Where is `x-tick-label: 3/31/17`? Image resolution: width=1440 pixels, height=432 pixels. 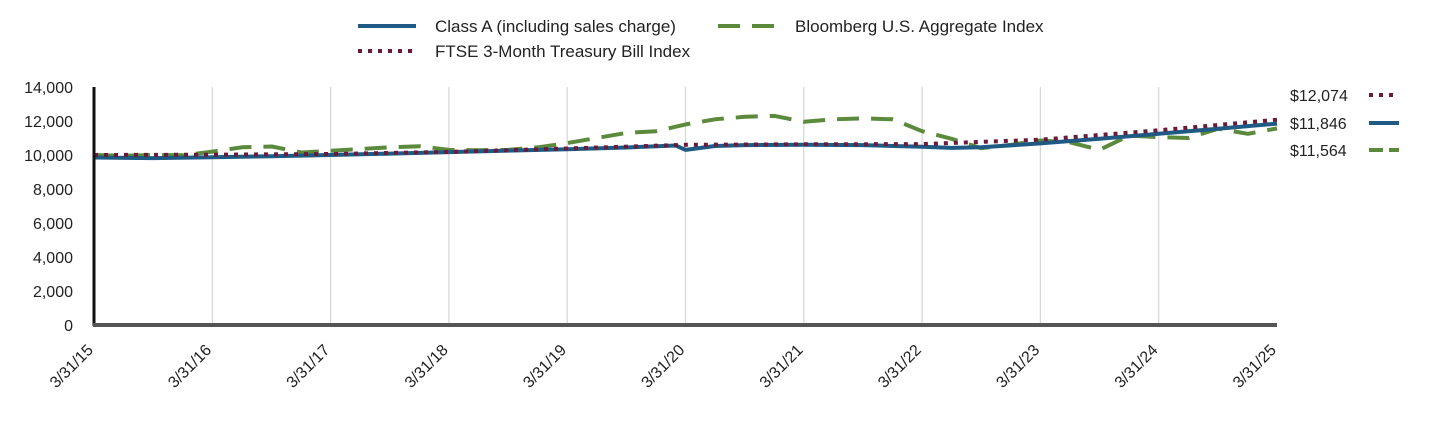
x-tick-label: 3/31/17 is located at coordinates (309, 367).